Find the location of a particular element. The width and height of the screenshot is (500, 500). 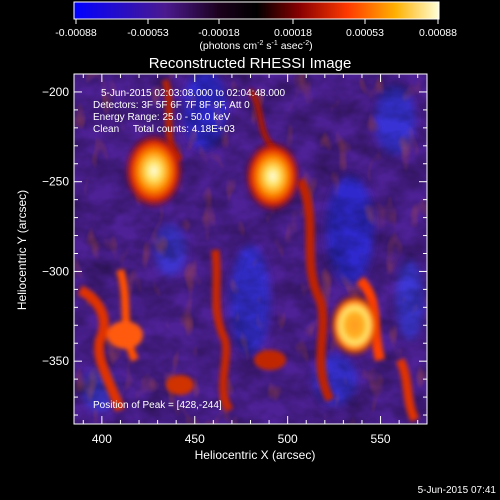

x-tick-label: 550 is located at coordinates (381, 439).